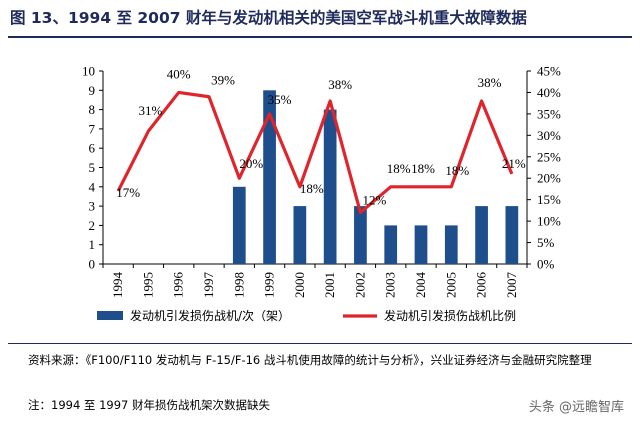  I want to click on x-tick-label: 2007, so click(511, 285).